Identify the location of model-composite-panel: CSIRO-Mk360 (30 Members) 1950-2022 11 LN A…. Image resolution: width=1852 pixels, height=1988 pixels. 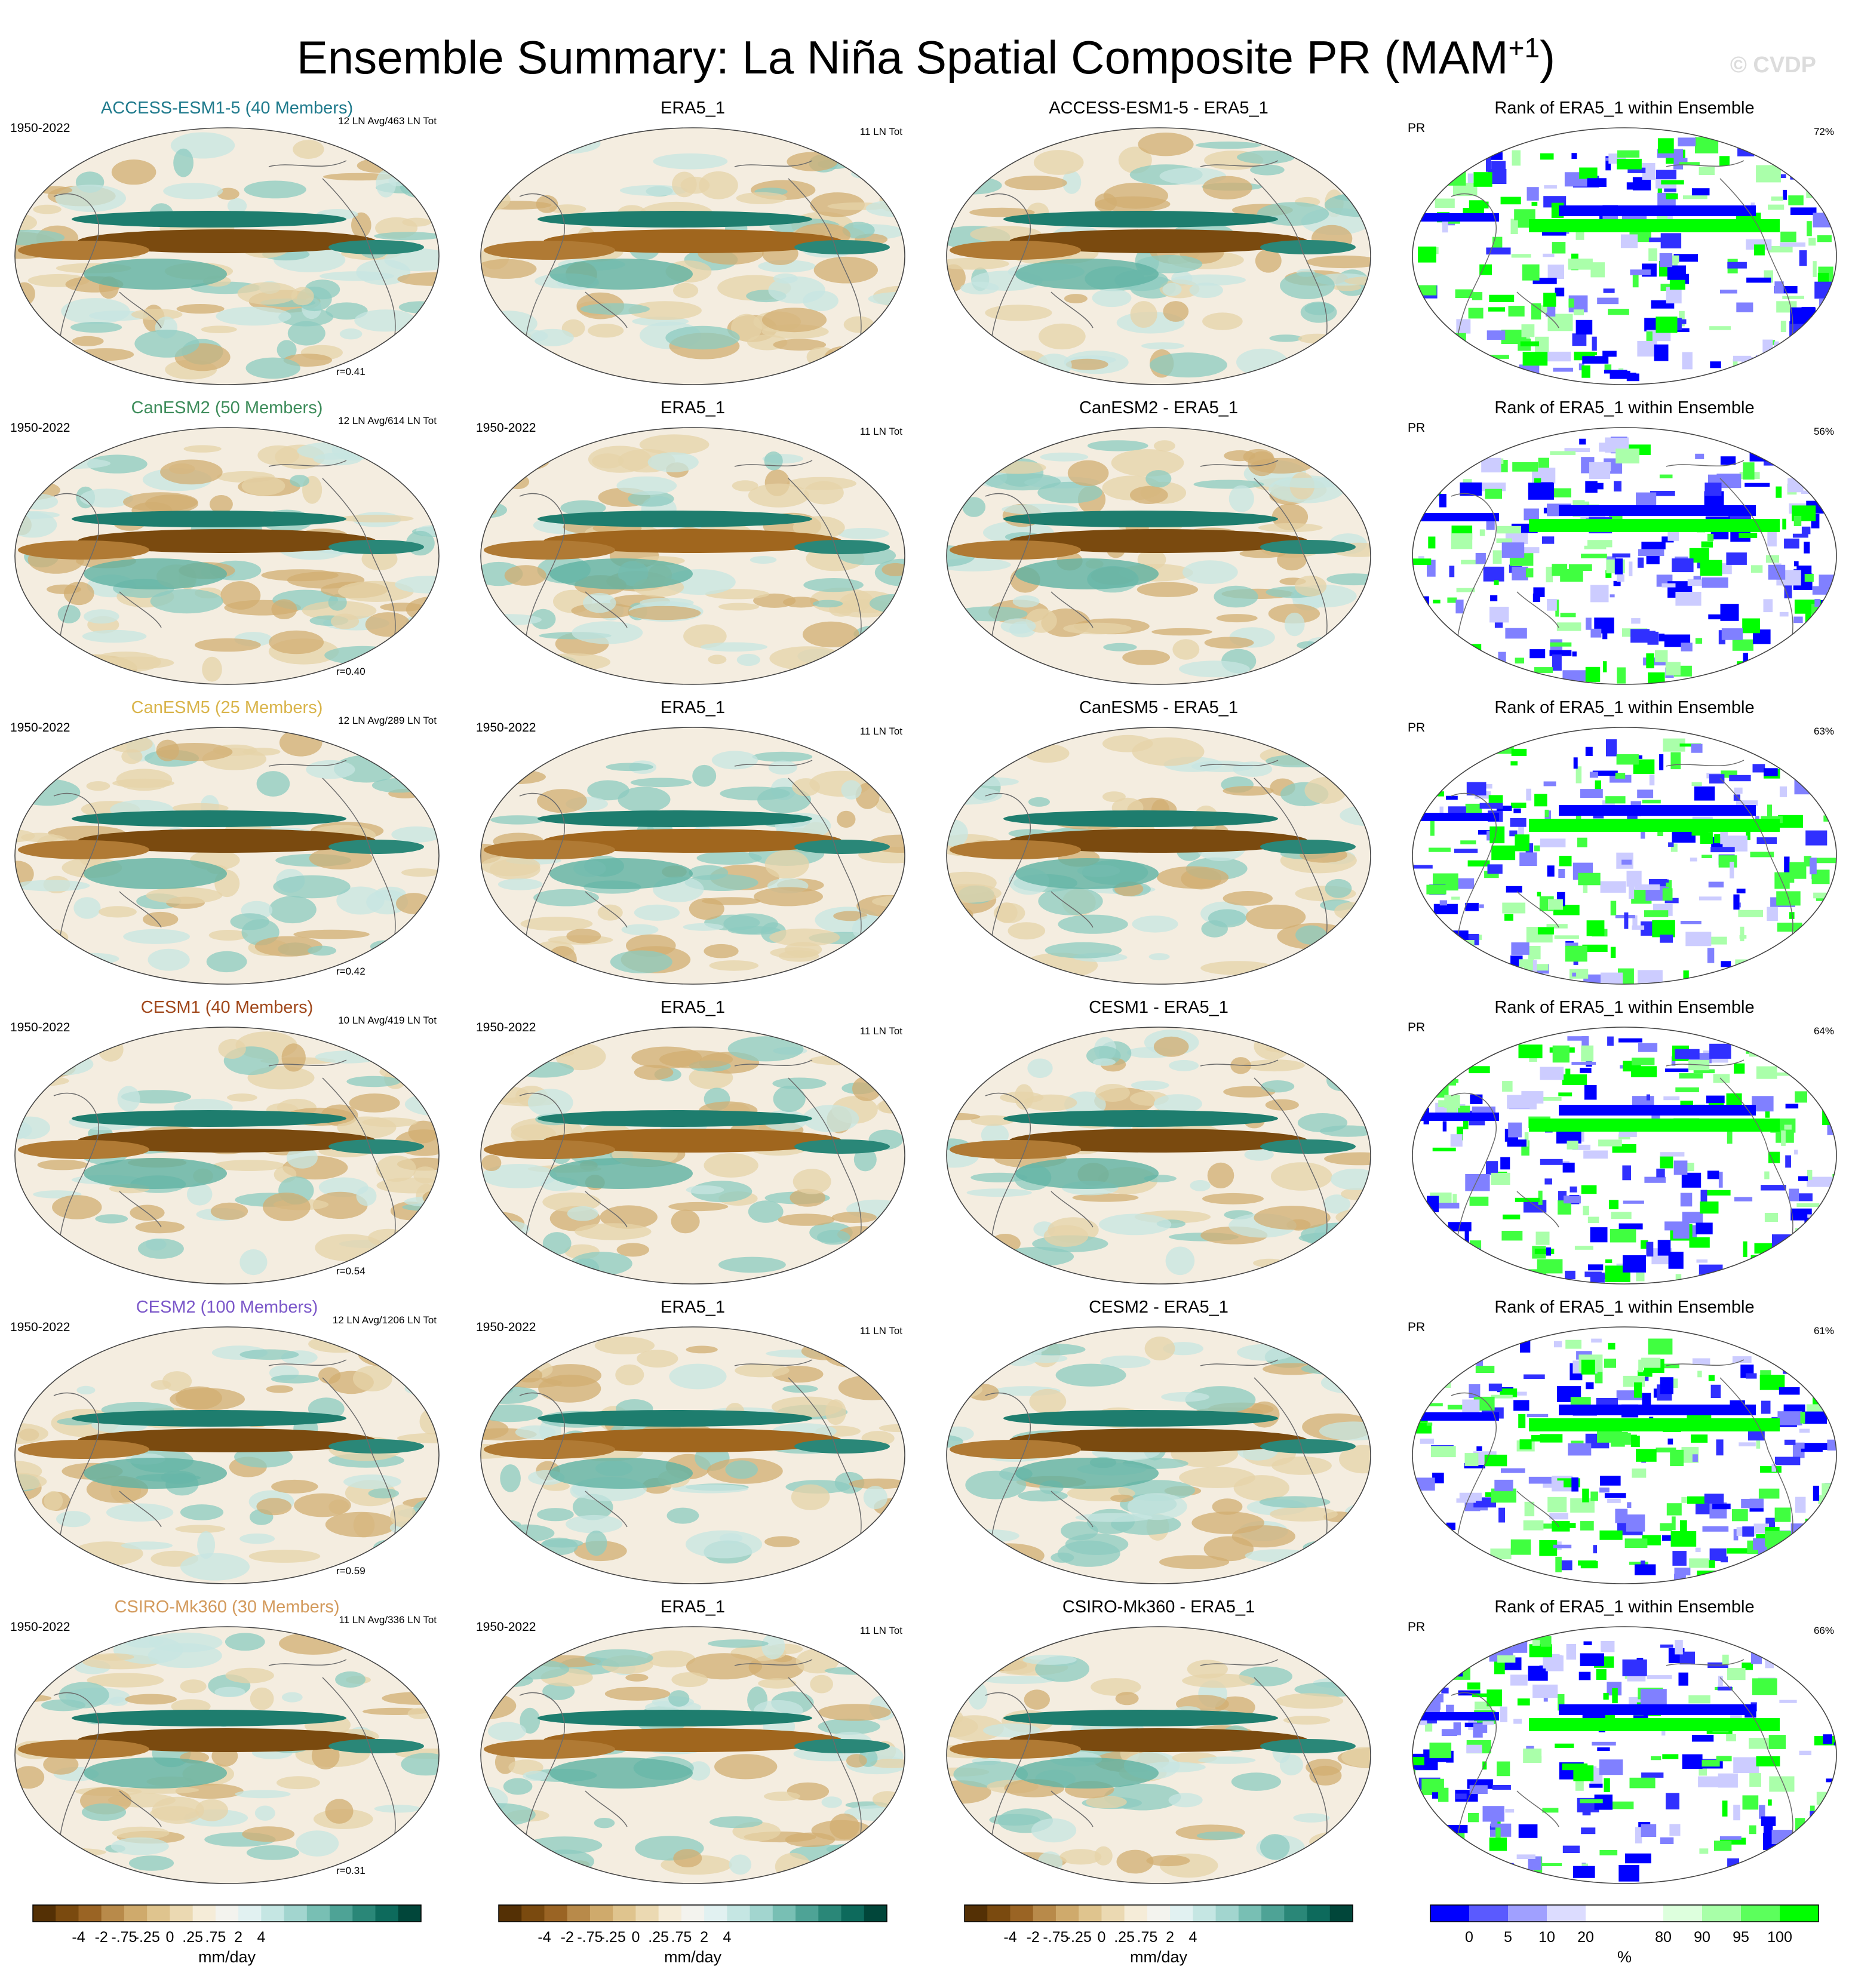
(227, 1743).